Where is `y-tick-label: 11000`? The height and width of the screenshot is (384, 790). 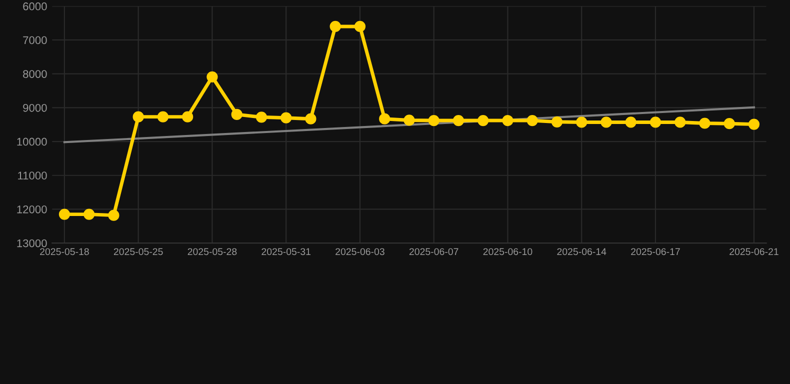 y-tick-label: 11000 is located at coordinates (32, 176).